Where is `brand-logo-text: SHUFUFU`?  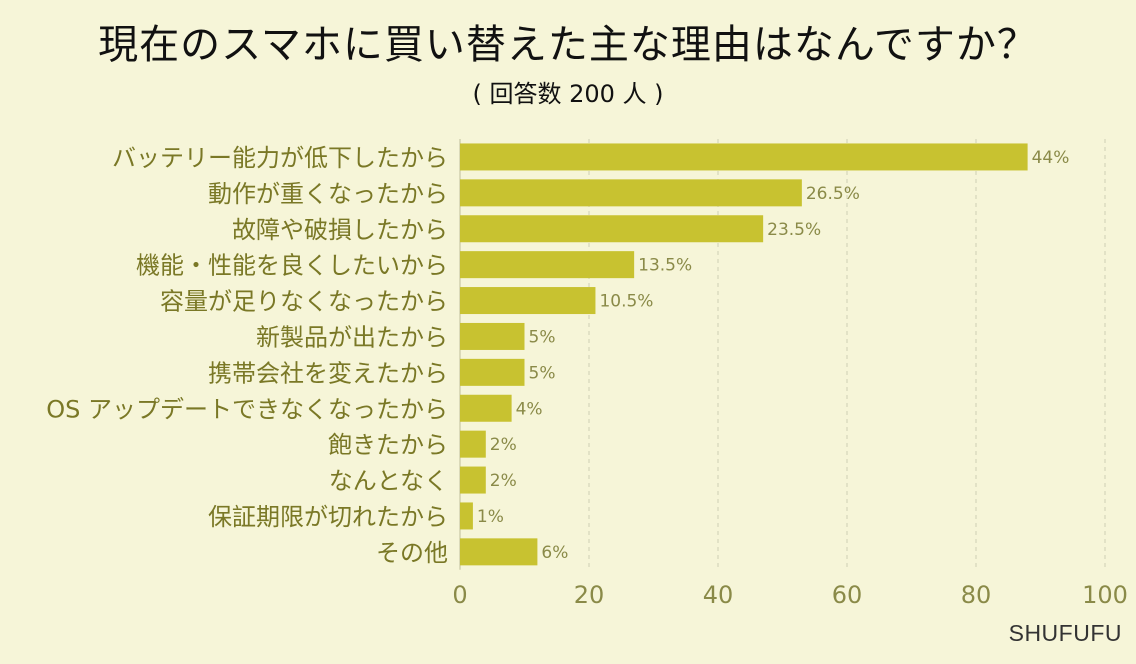 brand-logo-text: SHUFUFU is located at coordinates (1065, 633).